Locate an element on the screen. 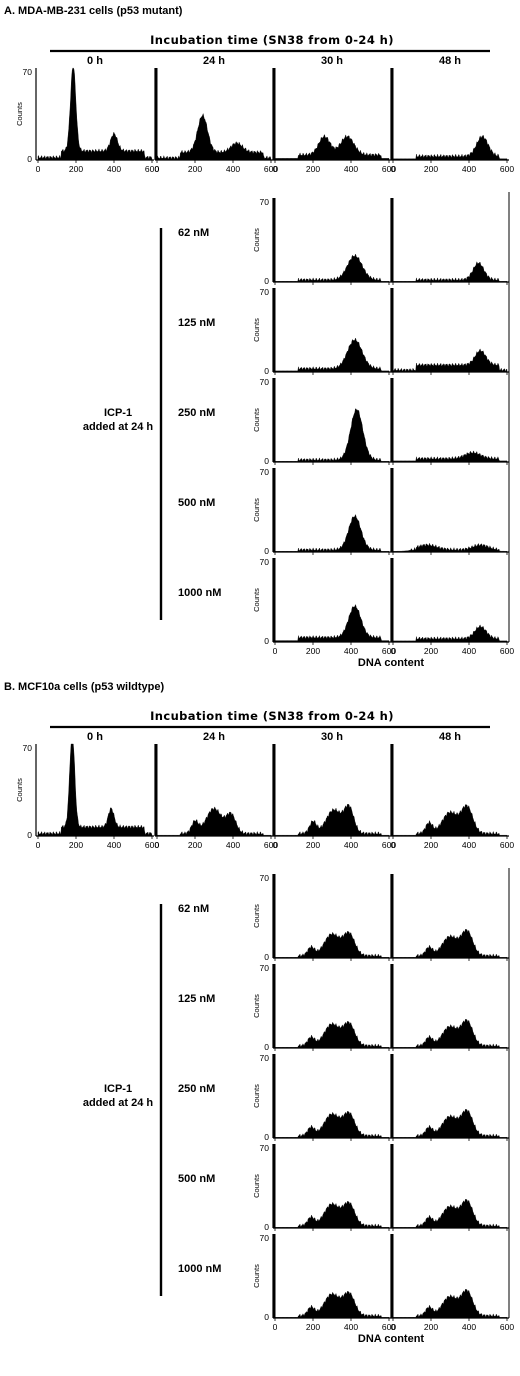  x-axis-label: DNA content is located at coordinates (391, 1339).